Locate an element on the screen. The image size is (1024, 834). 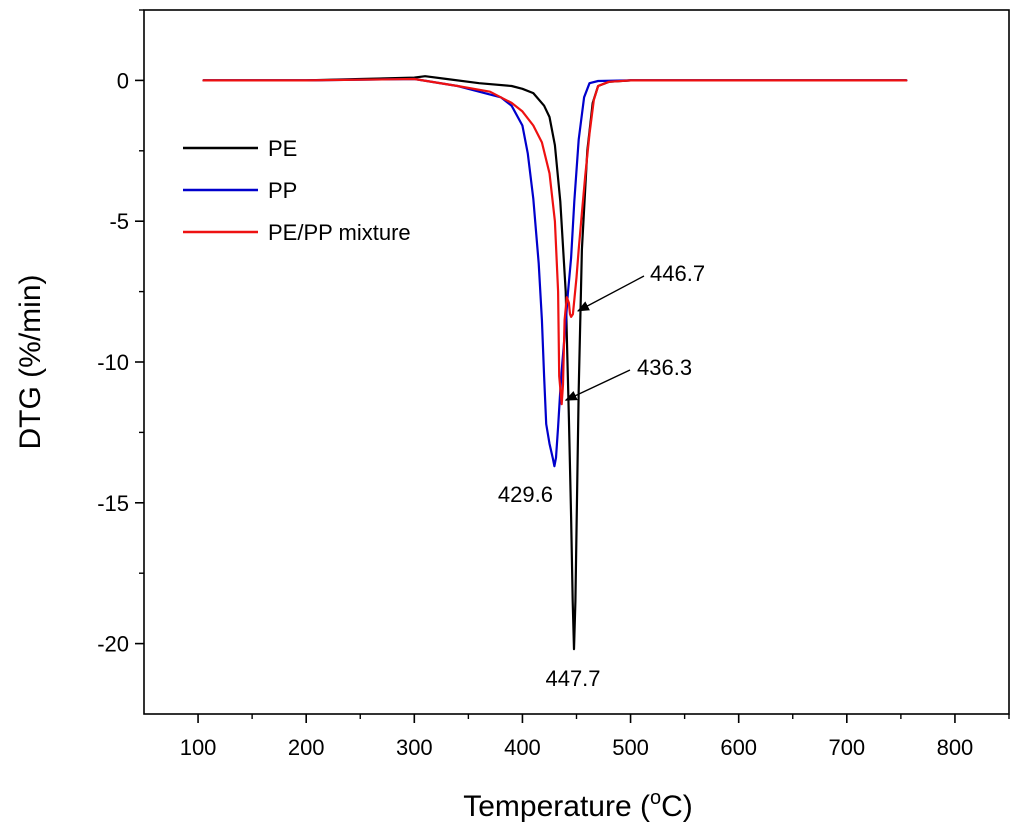
y-tick-label: 0 is located at coordinates (123, 80).